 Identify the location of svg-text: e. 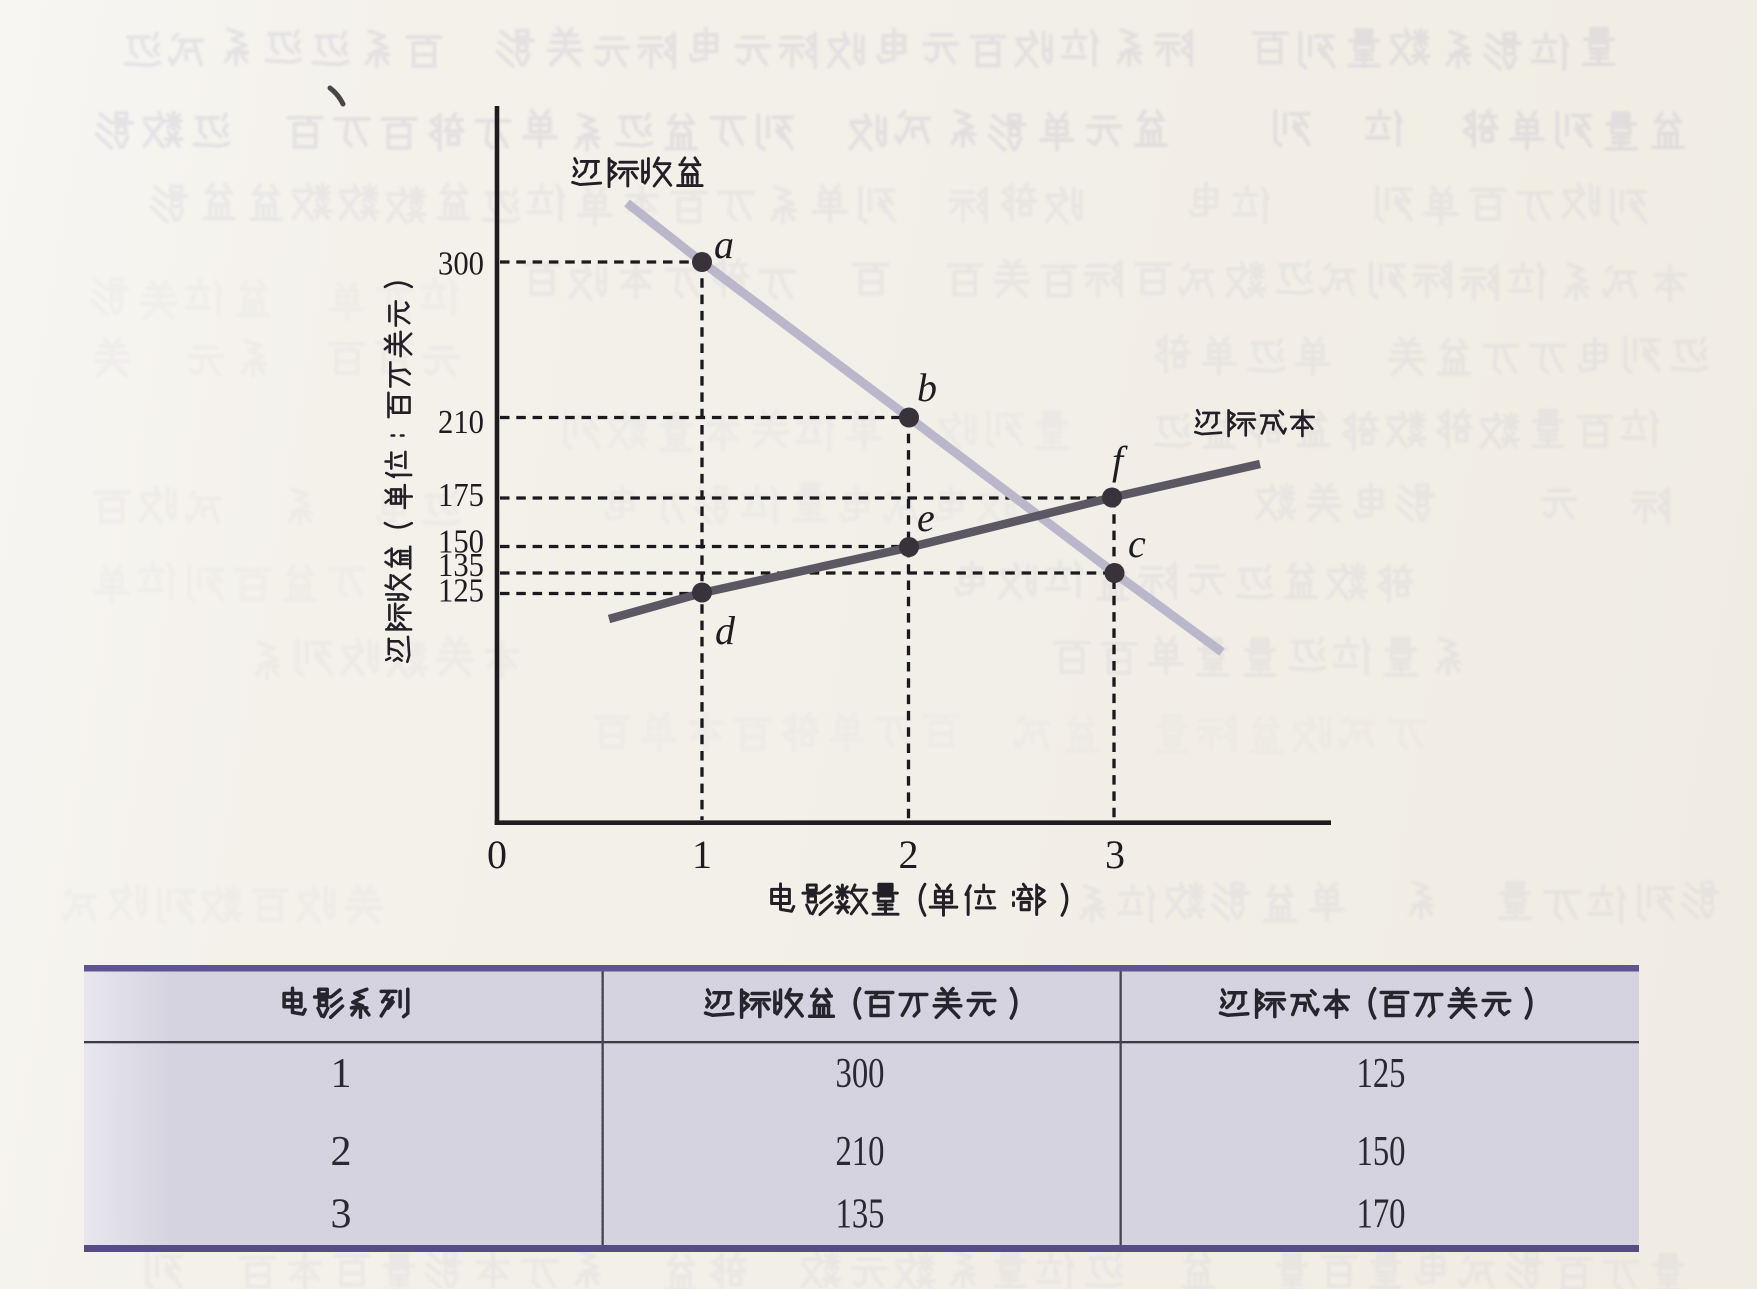
(926, 517).